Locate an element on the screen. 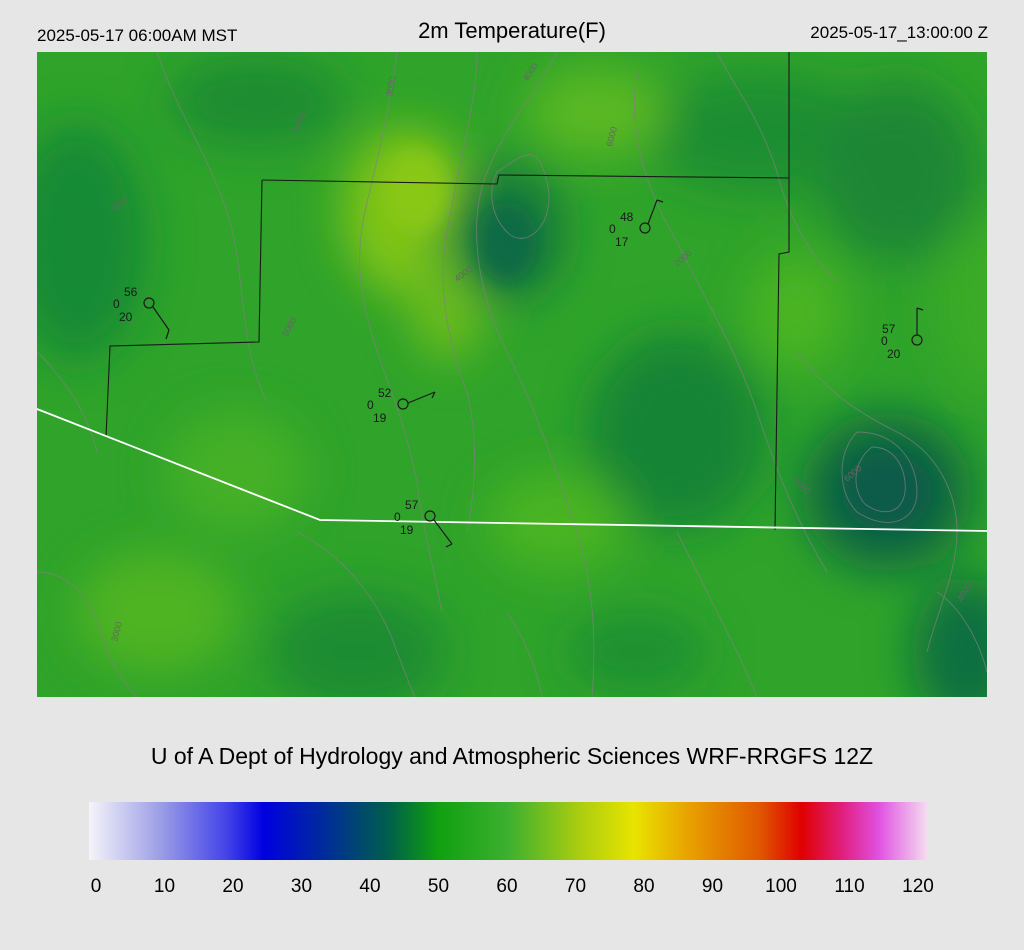  colorbar-tick-label: 100 is located at coordinates (781, 886).